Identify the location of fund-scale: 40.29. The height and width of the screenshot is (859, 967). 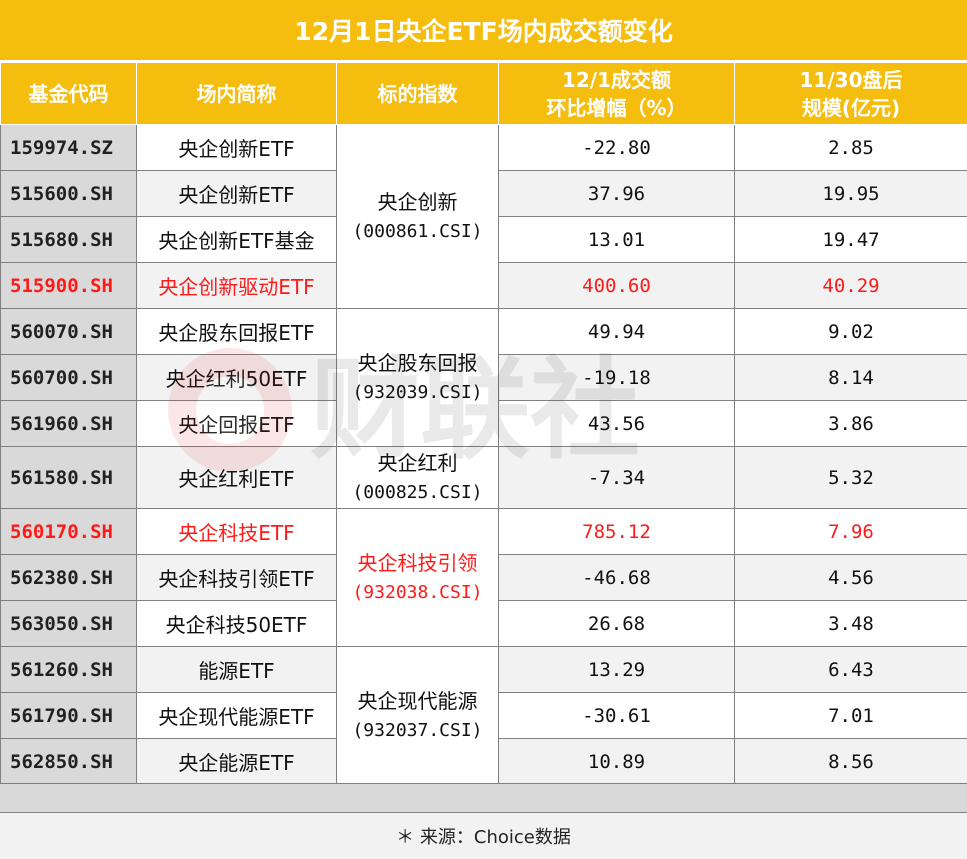
(850, 285).